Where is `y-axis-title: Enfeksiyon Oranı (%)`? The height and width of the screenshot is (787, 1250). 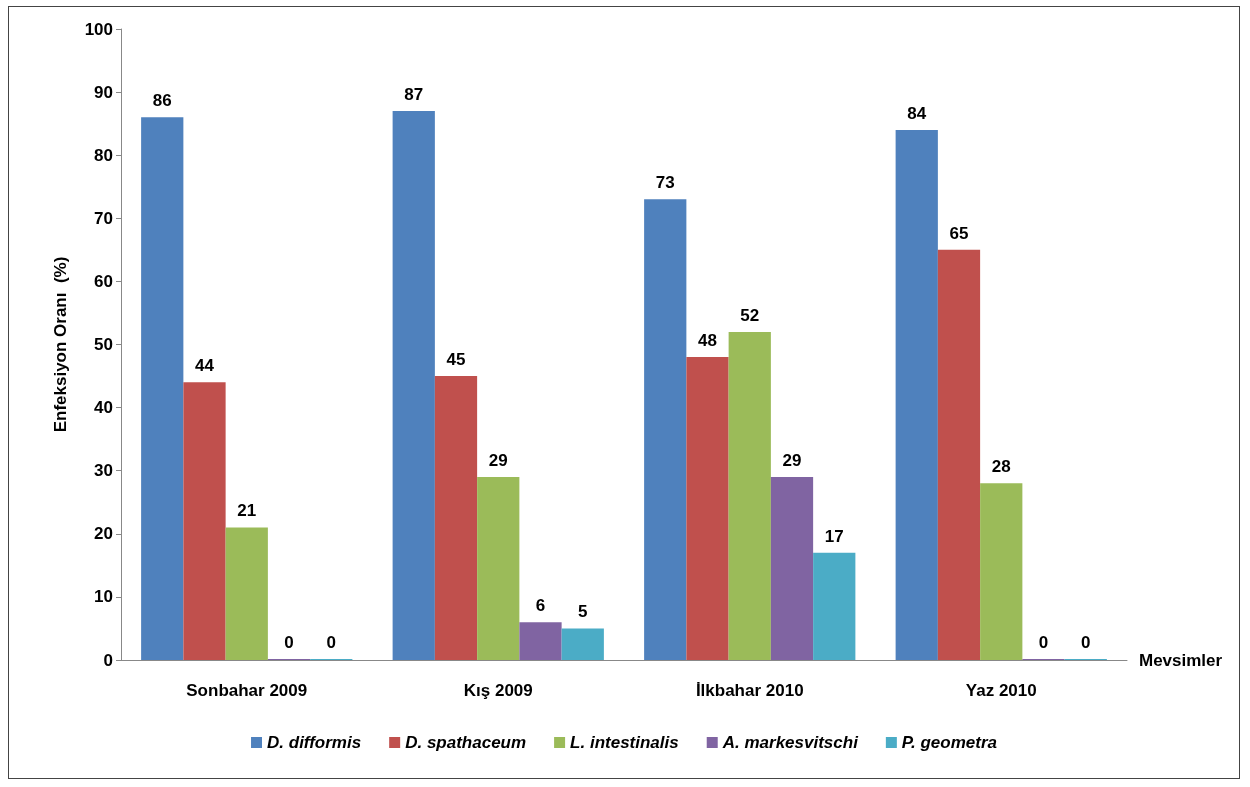 y-axis-title: Enfeksiyon Oranı (%) is located at coordinates (60, 344).